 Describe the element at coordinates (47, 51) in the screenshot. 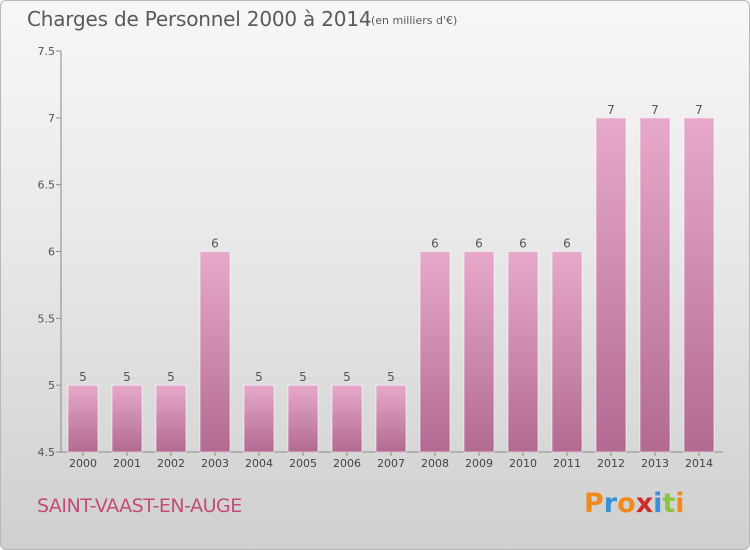

I see `y-tick-label: 7.5` at that location.